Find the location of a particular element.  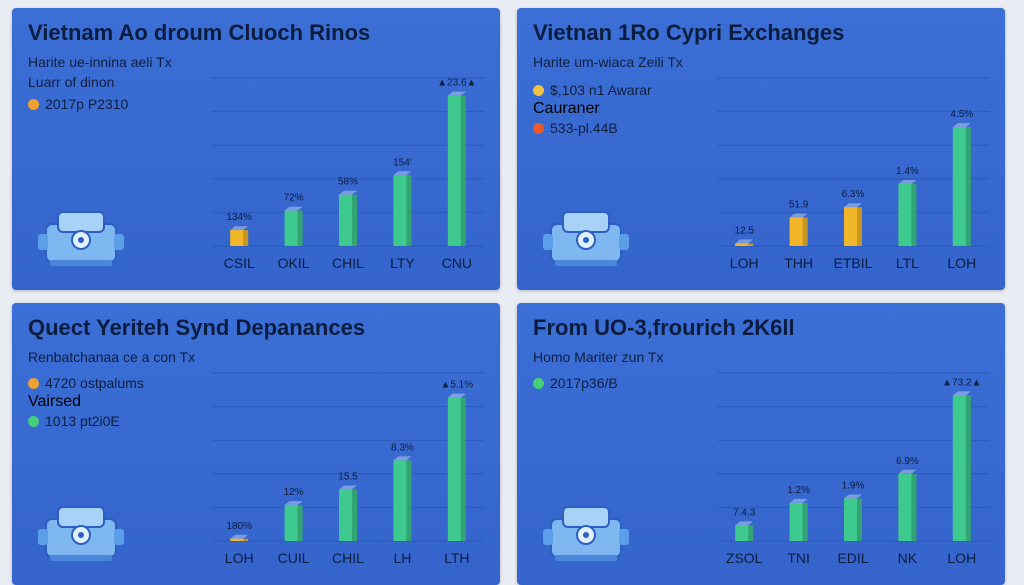

x-tick-label: THH is located at coordinates (798, 263).